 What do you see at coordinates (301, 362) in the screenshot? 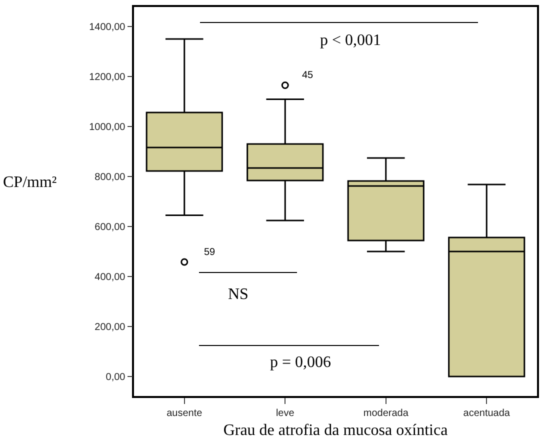
I see `annotation: p = 0,006` at bounding box center [301, 362].